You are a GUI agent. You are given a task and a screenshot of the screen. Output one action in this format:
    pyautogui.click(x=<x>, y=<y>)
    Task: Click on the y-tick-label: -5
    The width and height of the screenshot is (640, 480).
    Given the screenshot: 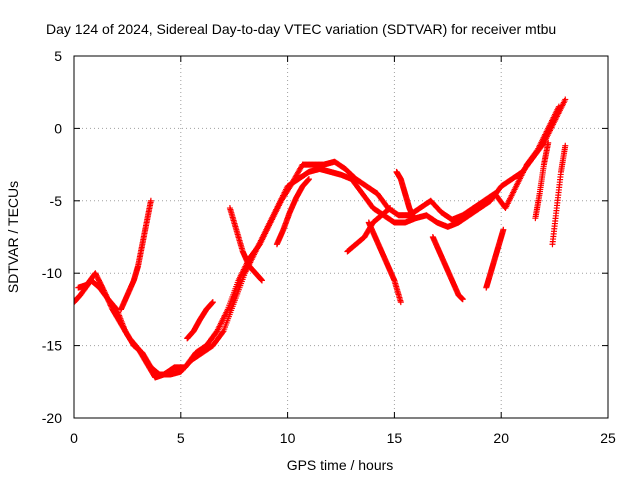 What is the action you would take?
    pyautogui.click(x=56, y=201)
    